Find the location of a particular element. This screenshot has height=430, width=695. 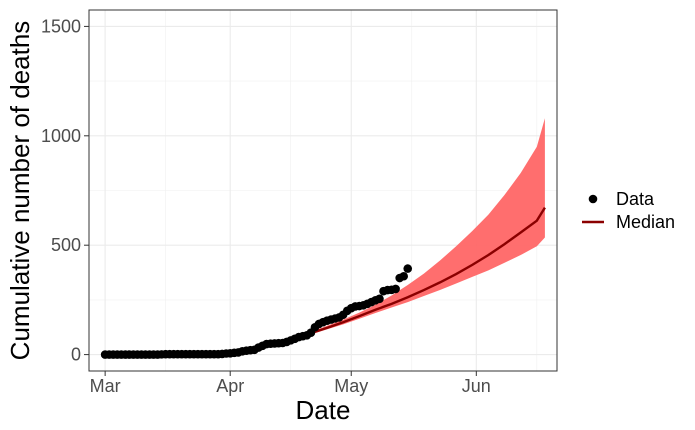

x-tick-label: May is located at coordinates (351, 386).